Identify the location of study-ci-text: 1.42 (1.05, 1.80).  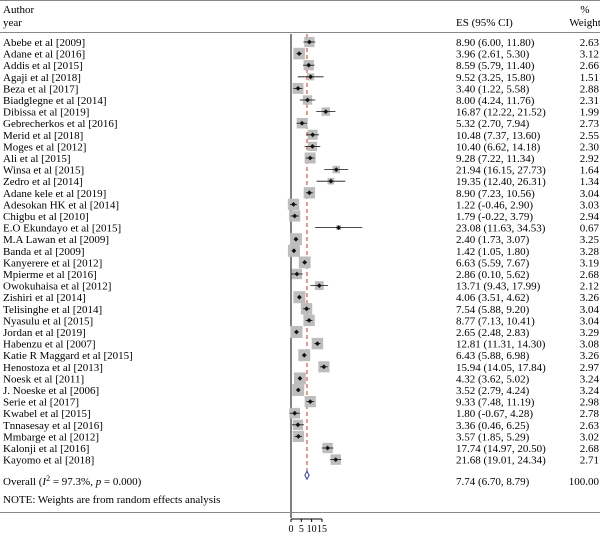
(493, 252).